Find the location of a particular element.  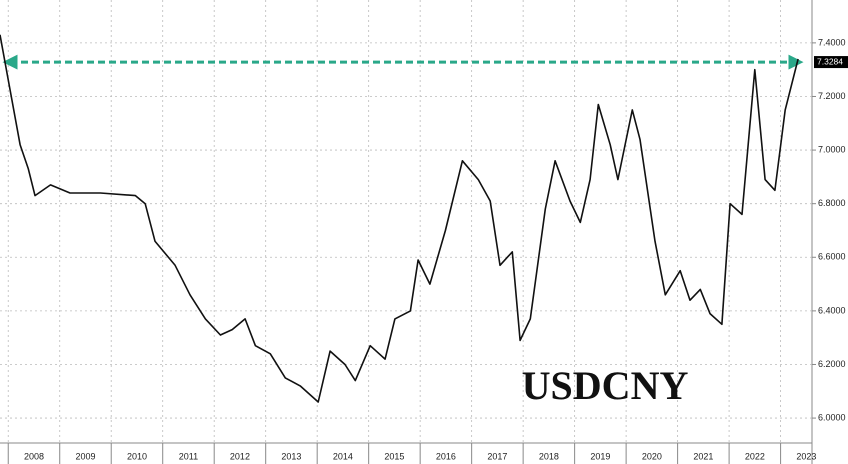

x-tick-label: 2010 is located at coordinates (137, 456).